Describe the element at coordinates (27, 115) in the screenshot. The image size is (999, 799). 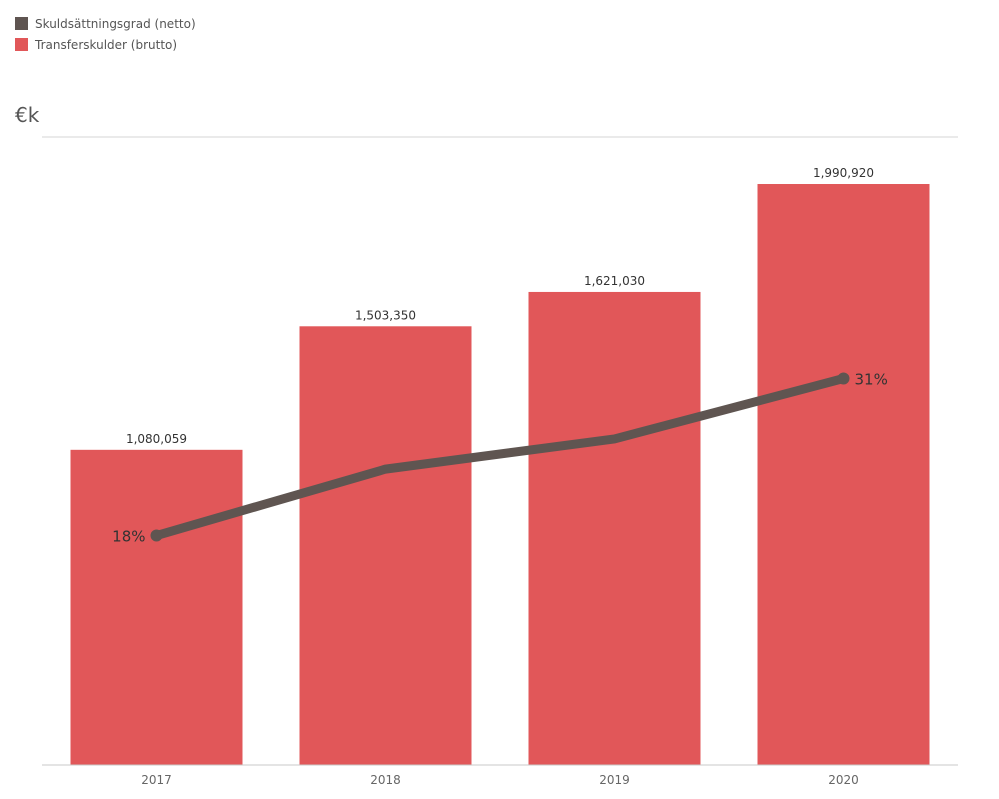
I see `y-axis-unit-label: €k` at that location.